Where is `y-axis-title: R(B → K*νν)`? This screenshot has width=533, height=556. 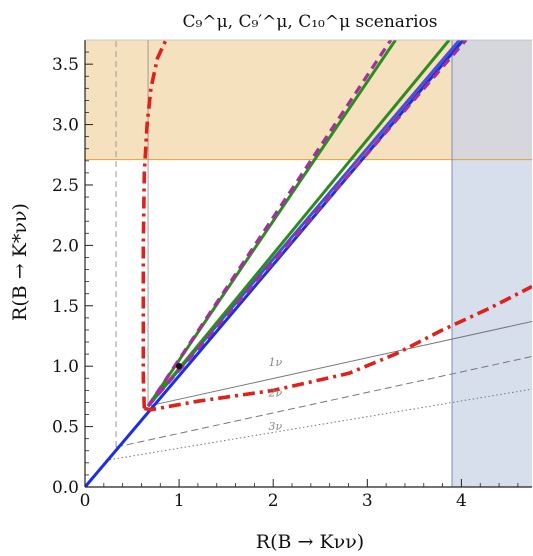
y-axis-title: R(B → K*νν) is located at coordinates (20, 262).